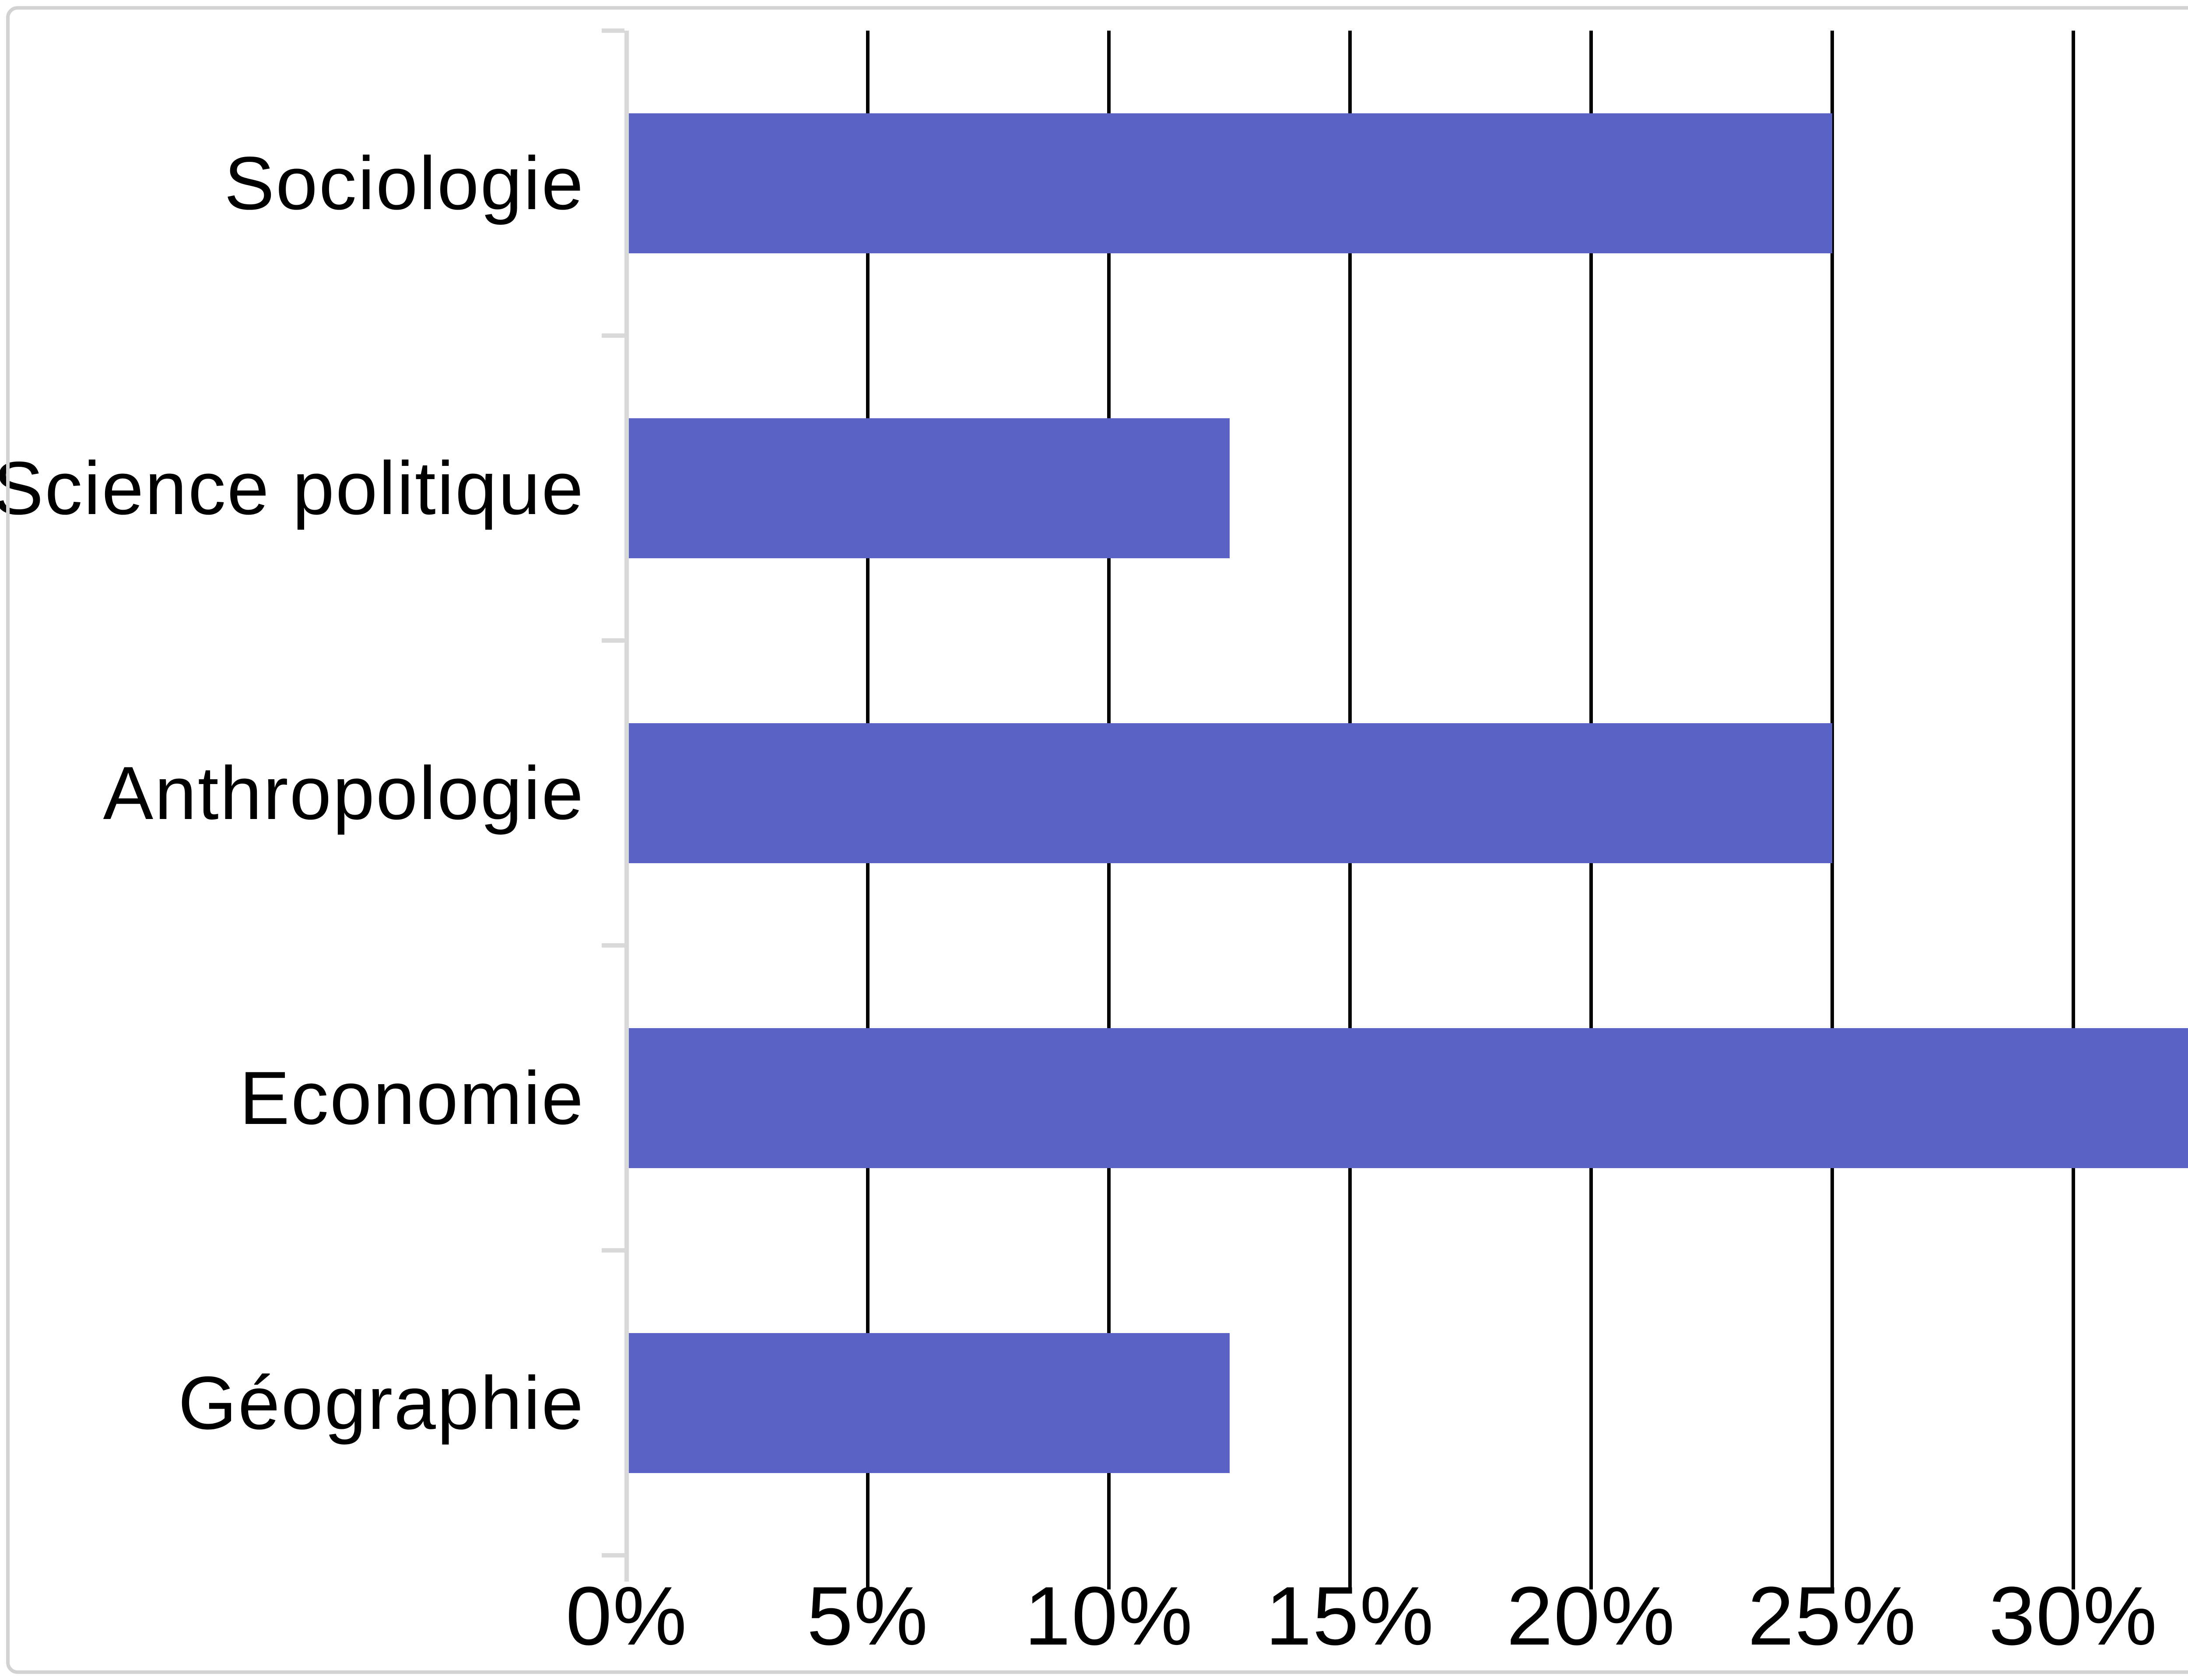  I want to click on gridline-25pct, so click(1832, 810).